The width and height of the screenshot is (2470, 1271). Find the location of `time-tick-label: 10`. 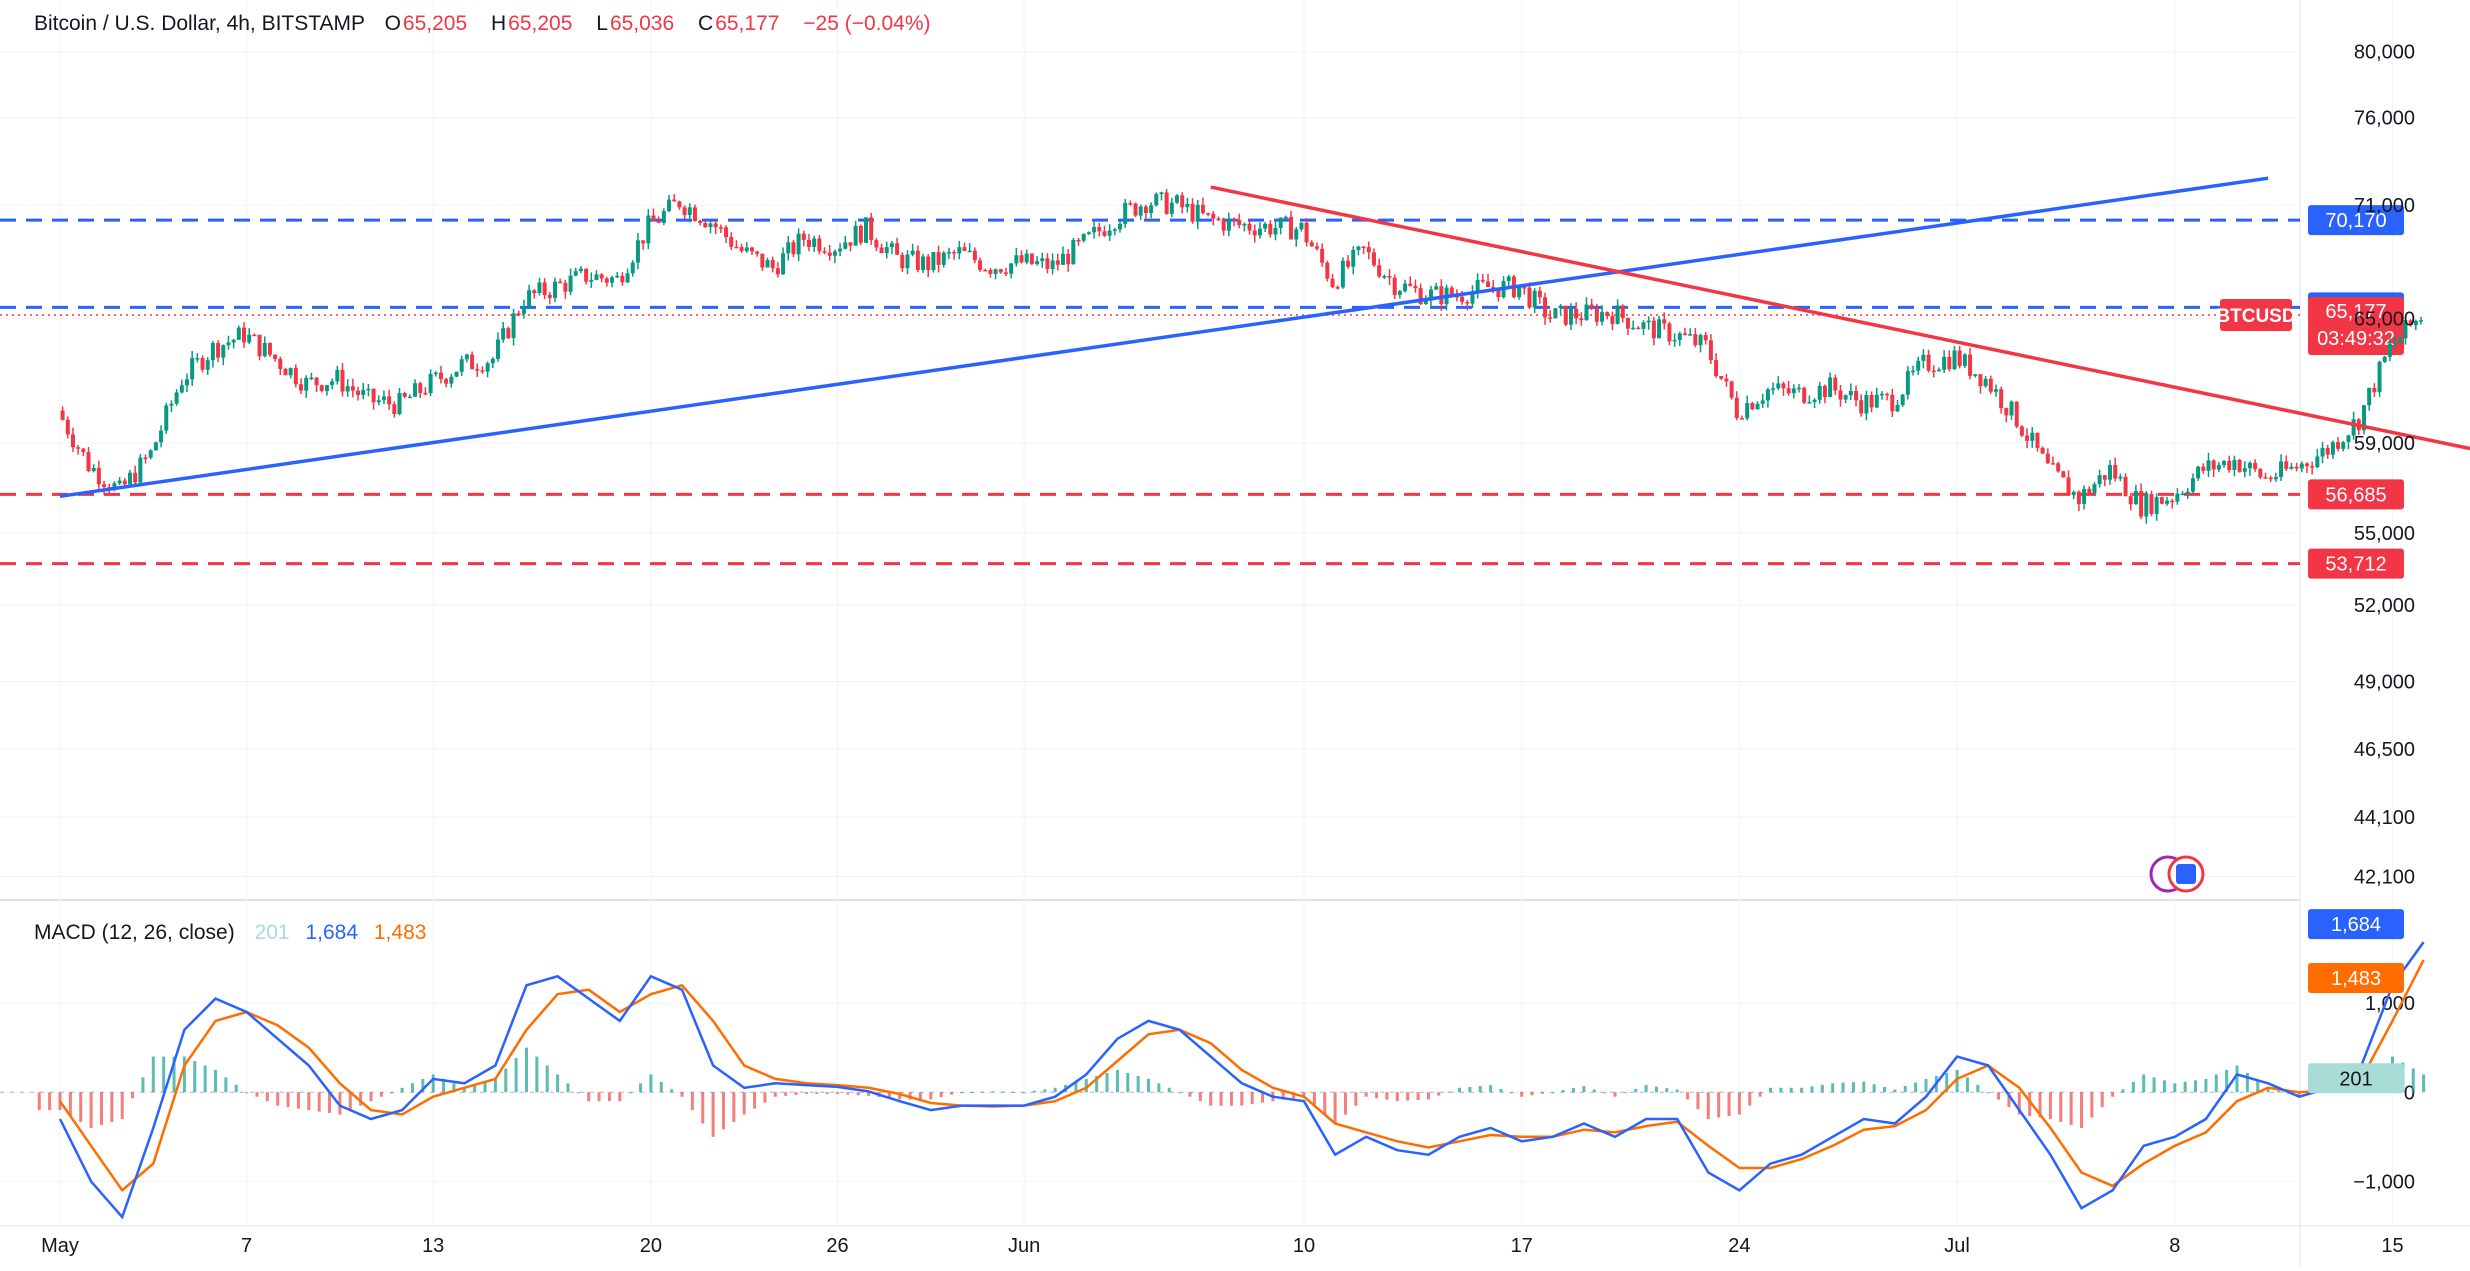

time-tick-label: 10 is located at coordinates (1304, 1246).